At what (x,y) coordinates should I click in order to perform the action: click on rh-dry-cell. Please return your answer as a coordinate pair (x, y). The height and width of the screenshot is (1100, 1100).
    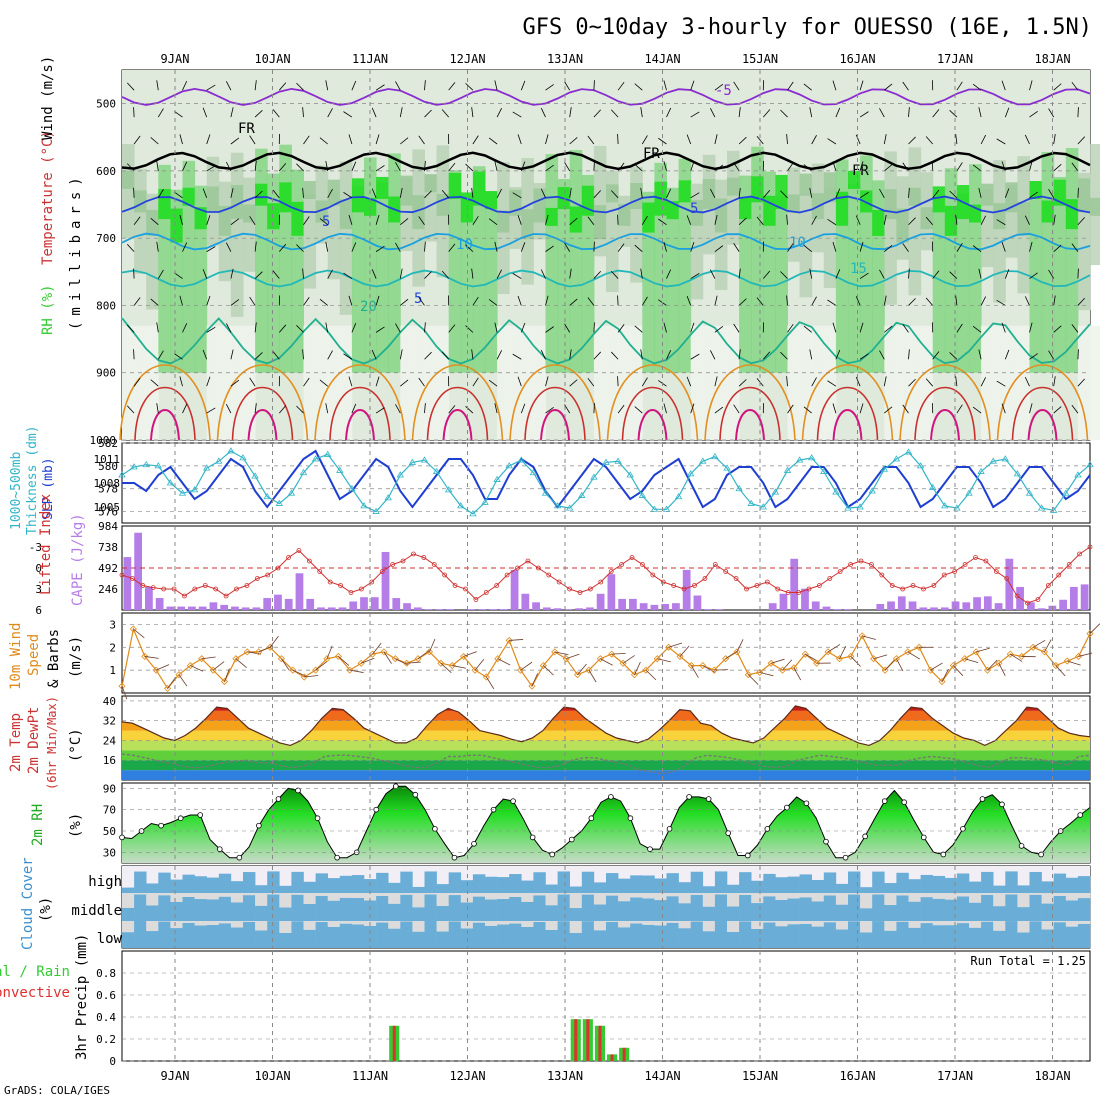
    Looking at the image, I should click on (612, 382).